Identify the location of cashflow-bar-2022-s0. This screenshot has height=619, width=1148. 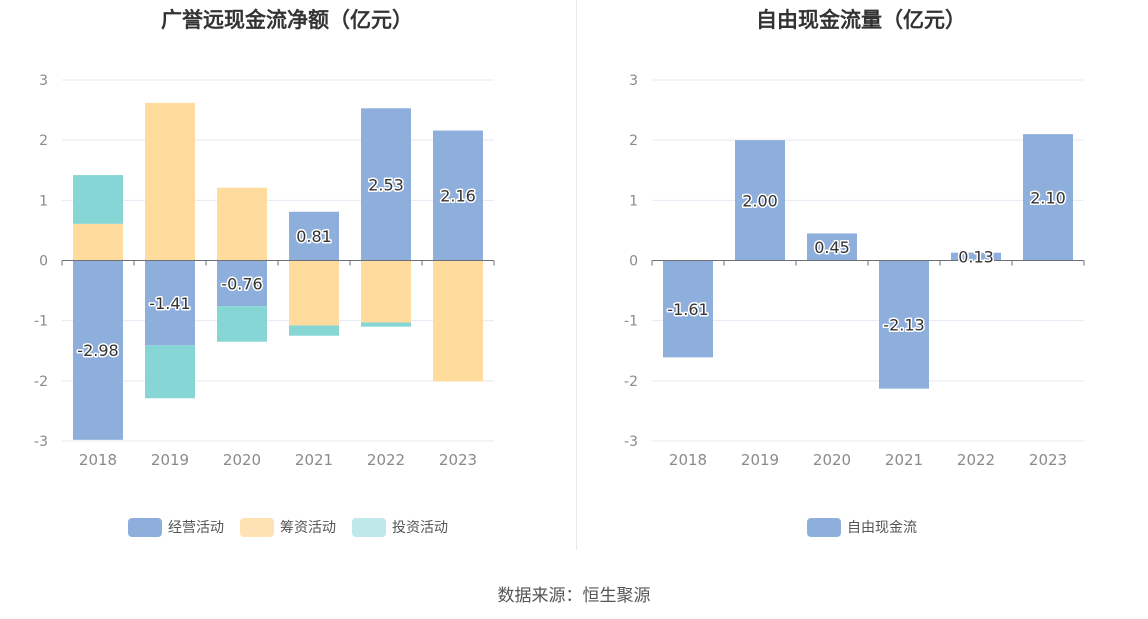
(386, 184).